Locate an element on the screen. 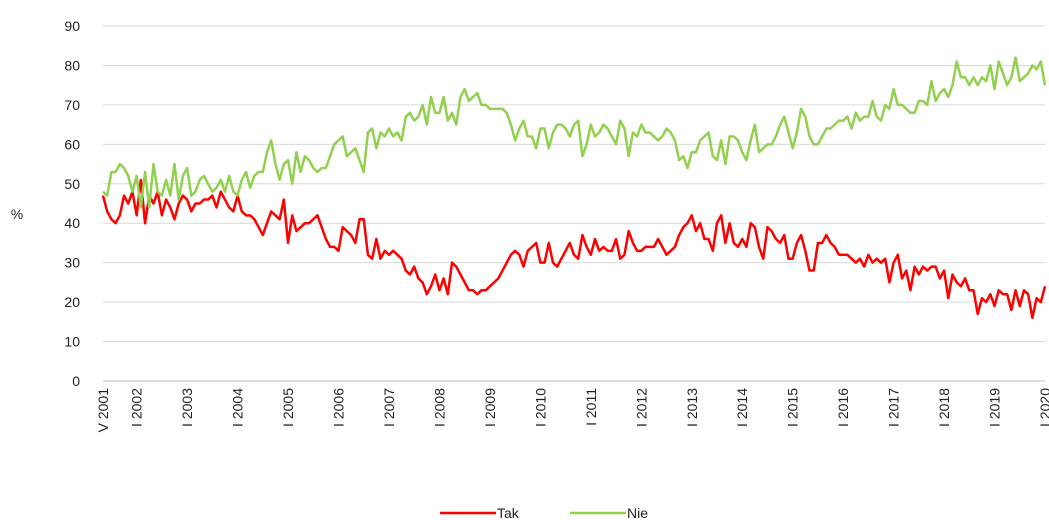  x-tick-label: I 2007 is located at coordinates (389, 407).